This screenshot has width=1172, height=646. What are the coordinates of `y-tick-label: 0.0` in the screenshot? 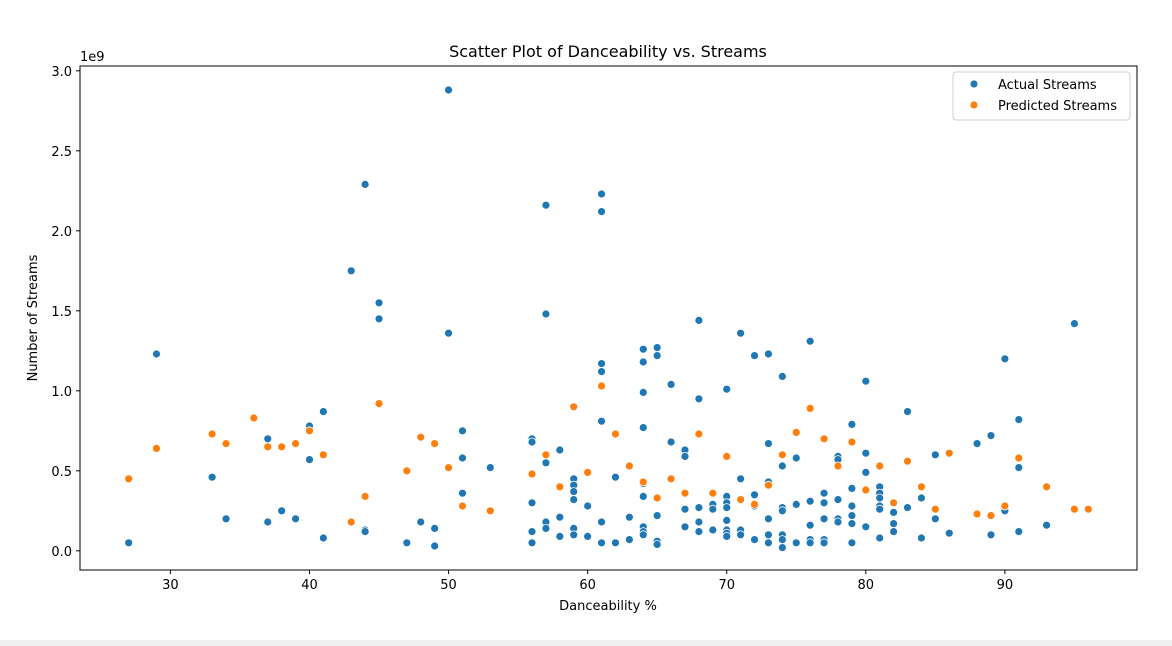 It's located at (61, 552).